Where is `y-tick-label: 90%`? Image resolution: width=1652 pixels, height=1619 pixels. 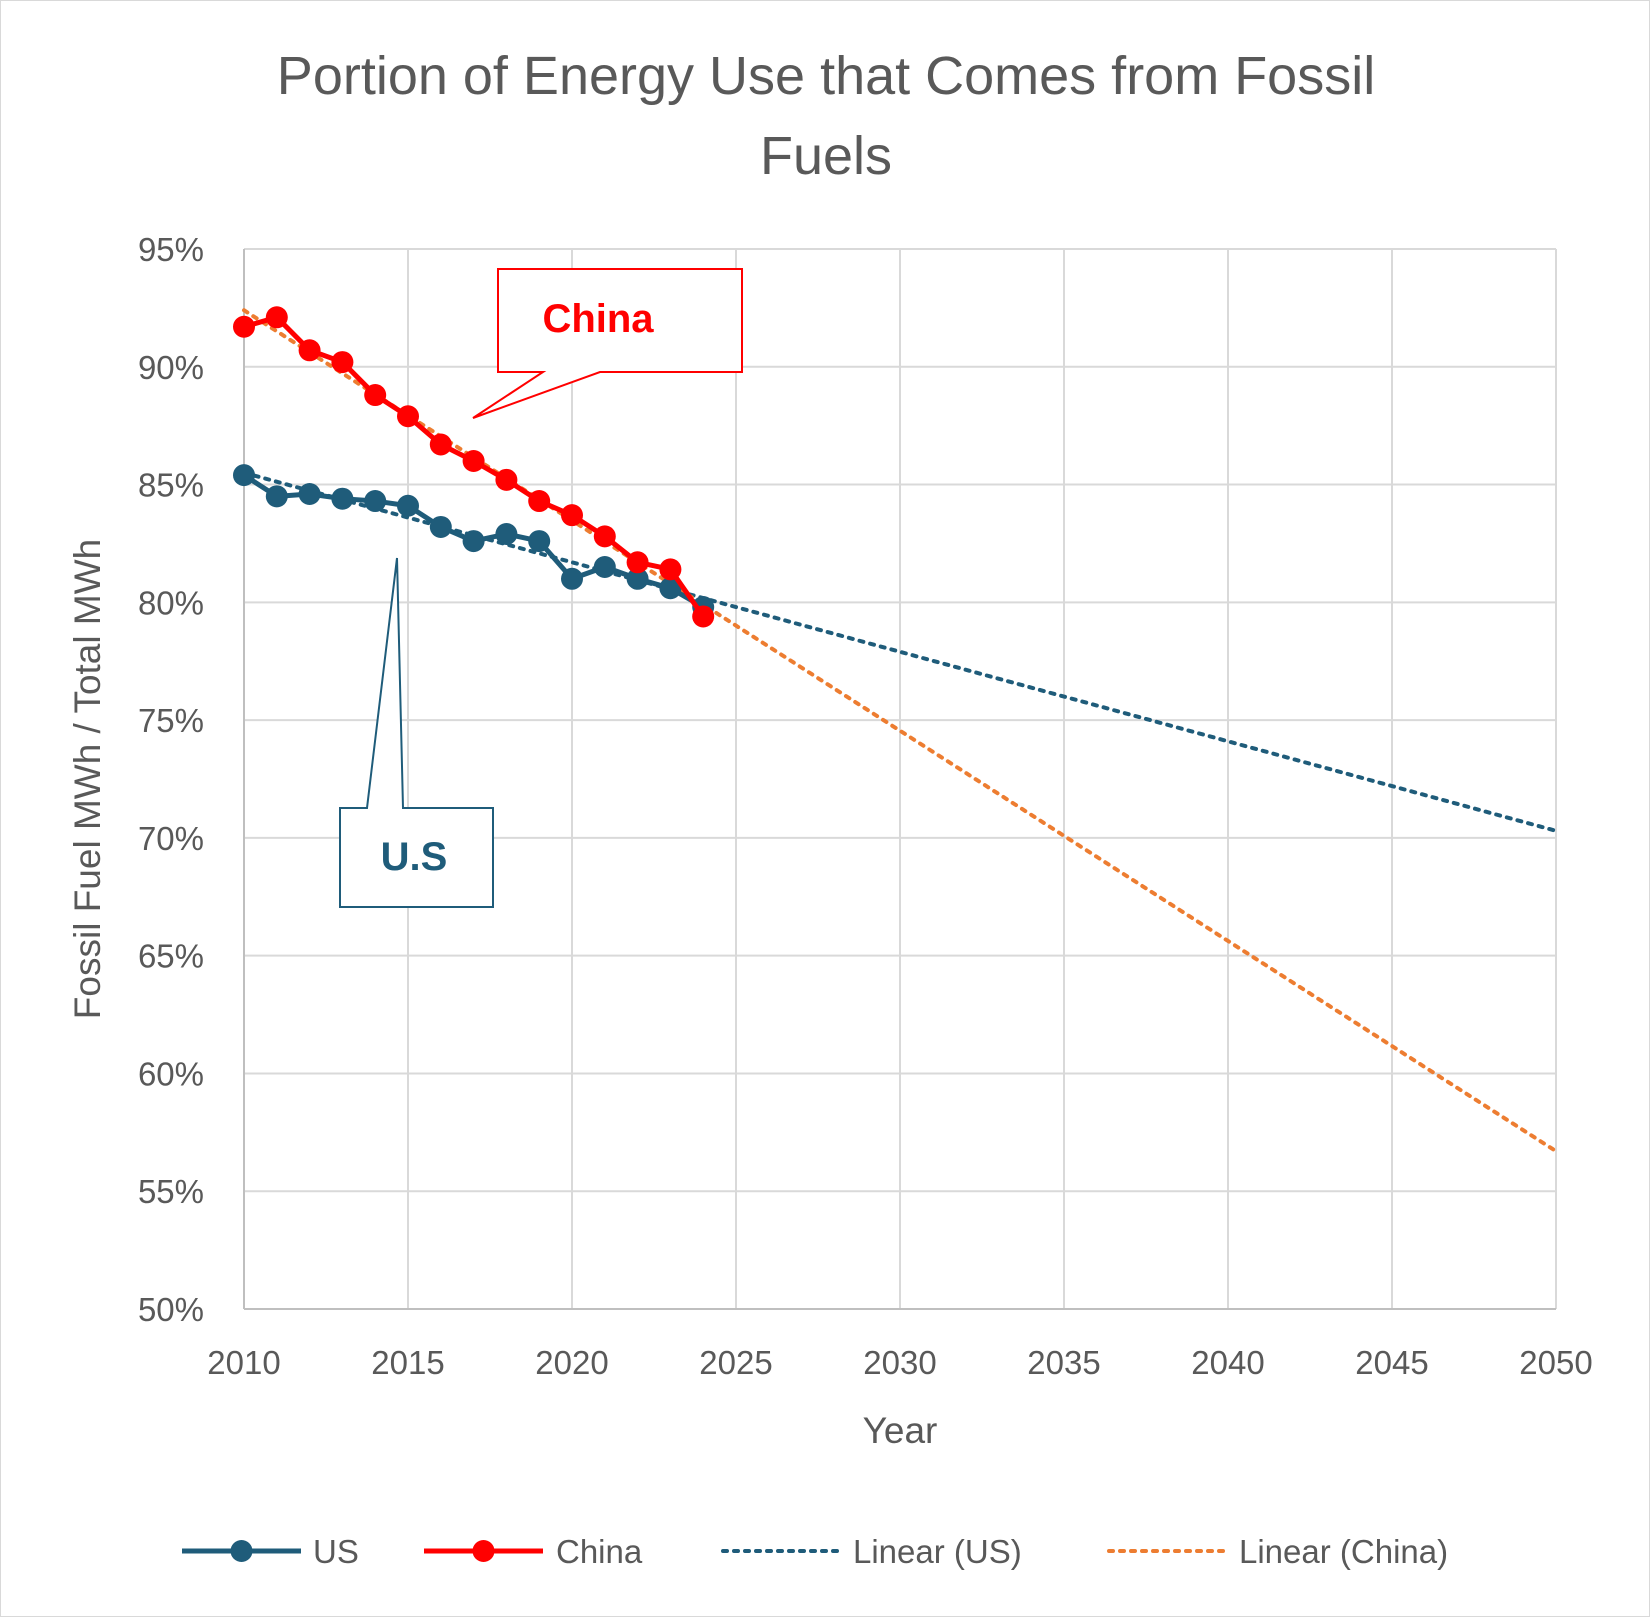 y-tick-label: 90% is located at coordinates (171, 367).